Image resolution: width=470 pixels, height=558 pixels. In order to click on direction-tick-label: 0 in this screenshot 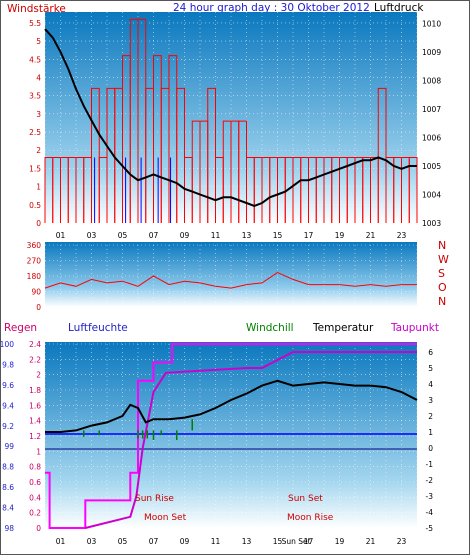, I will do `click(38, 307)`.